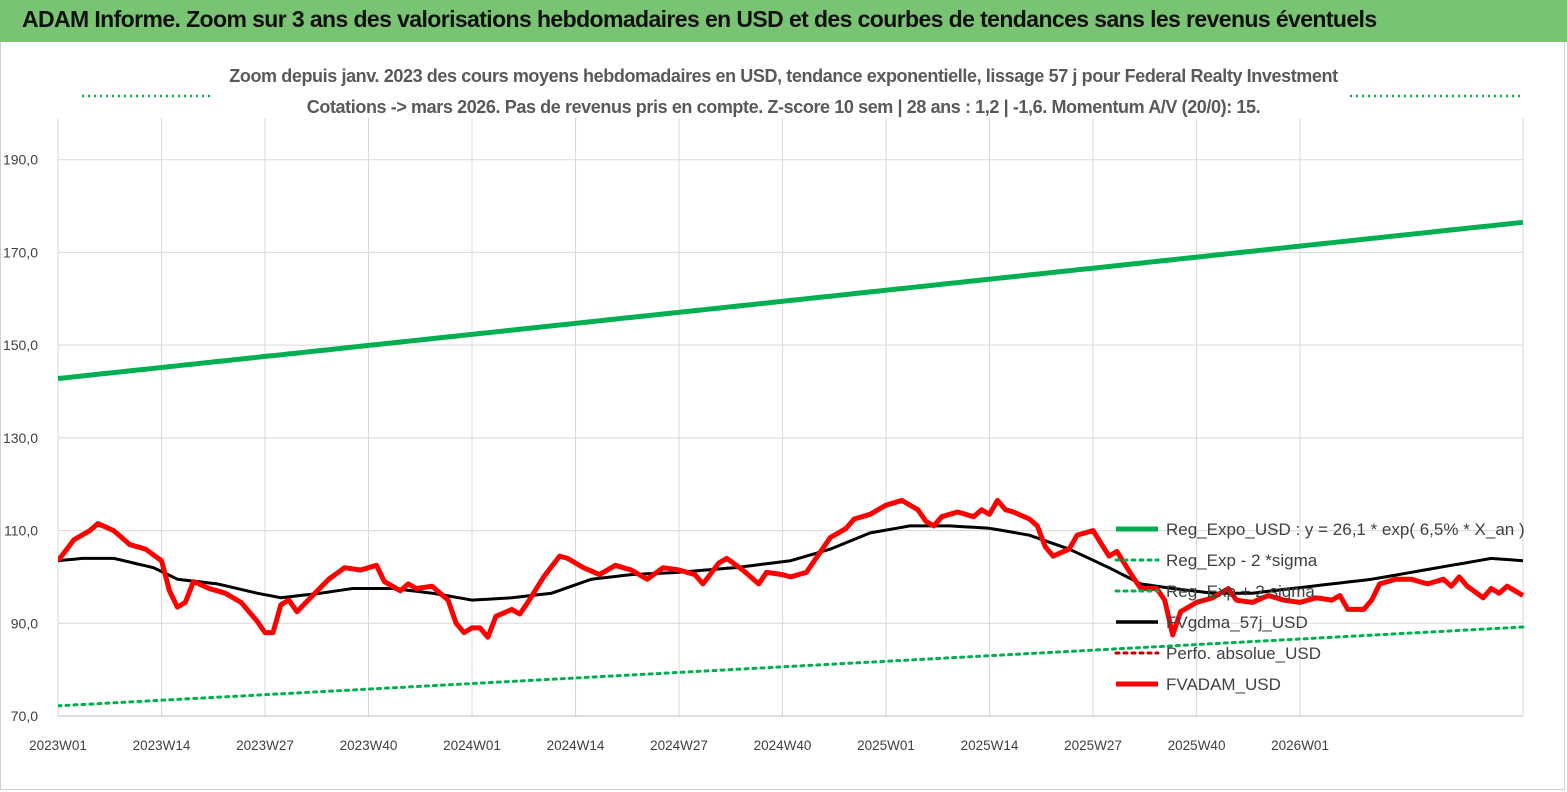  I want to click on x-tick-label: 2026W01, so click(1300, 745).